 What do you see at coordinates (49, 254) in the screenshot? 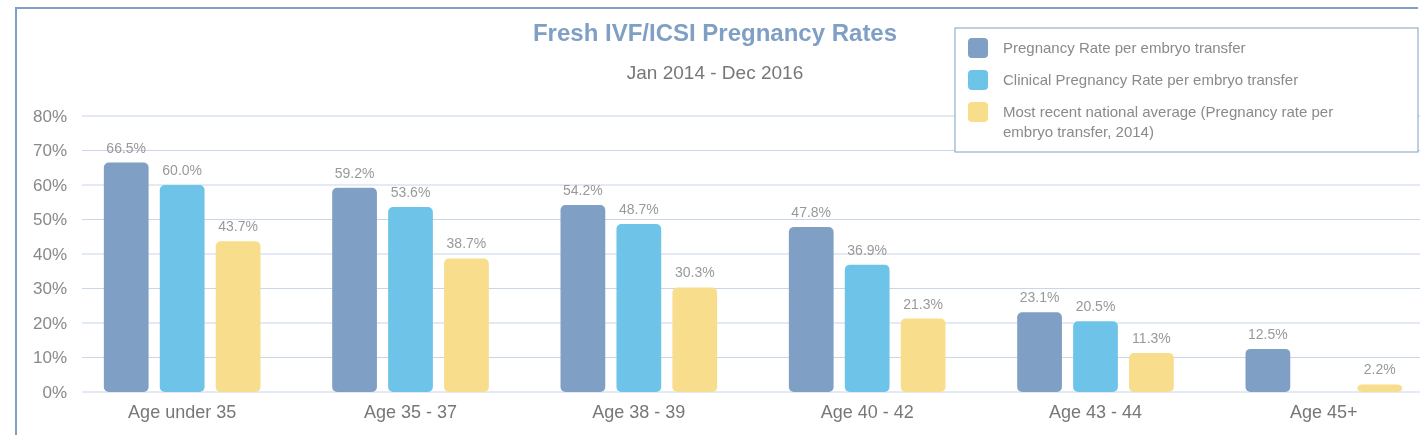
I see `y-tick-label: 40%` at bounding box center [49, 254].